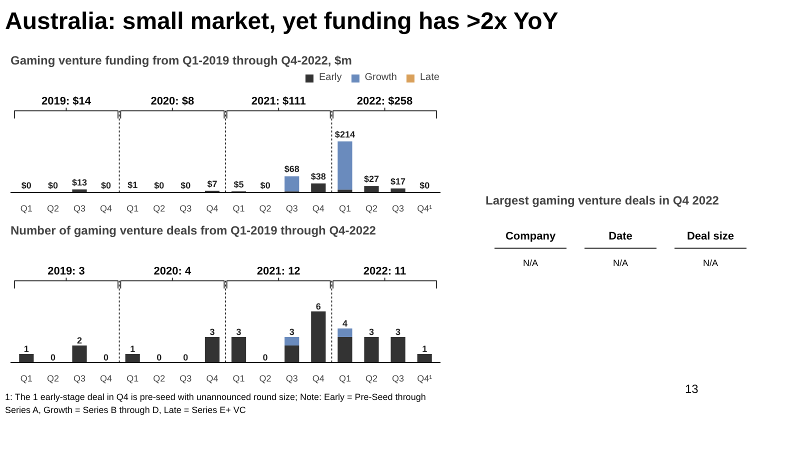  I want to click on text: 2022: $258, so click(384, 102).